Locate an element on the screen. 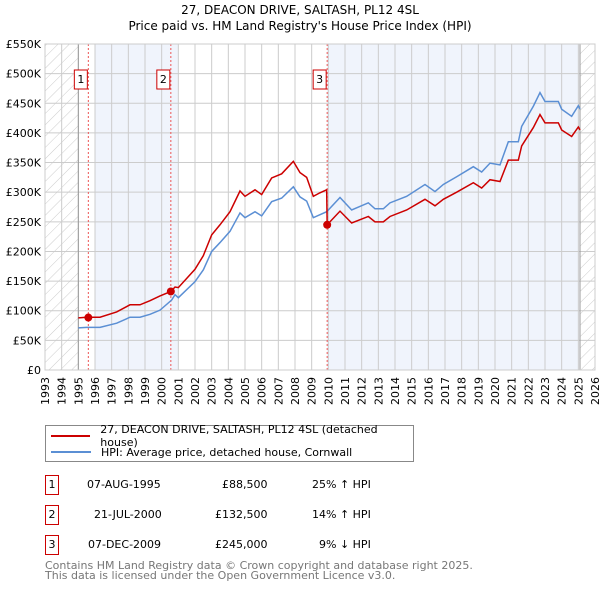 This screenshot has height=590, width=600. y-tick-label: £300K is located at coordinates (24, 192).